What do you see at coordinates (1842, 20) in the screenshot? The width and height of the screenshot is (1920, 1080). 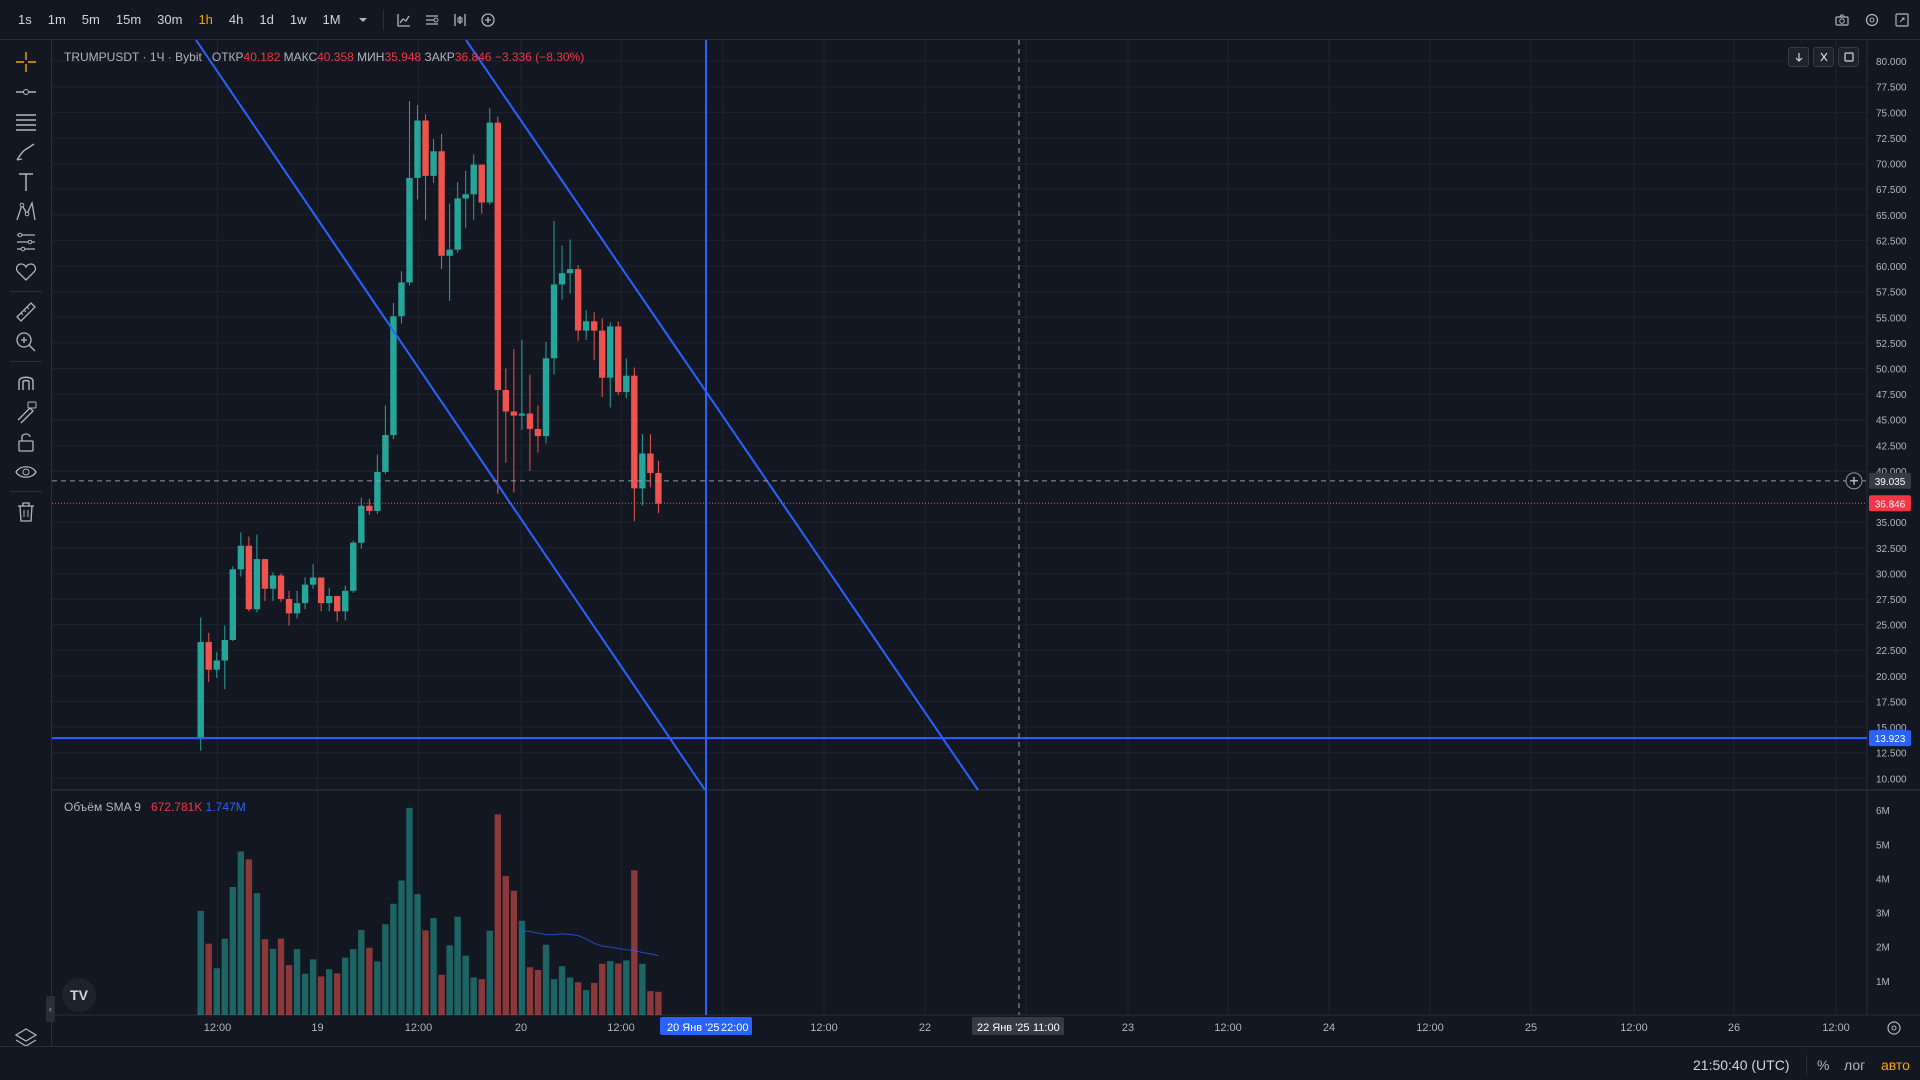 I see `camera-icon` at bounding box center [1842, 20].